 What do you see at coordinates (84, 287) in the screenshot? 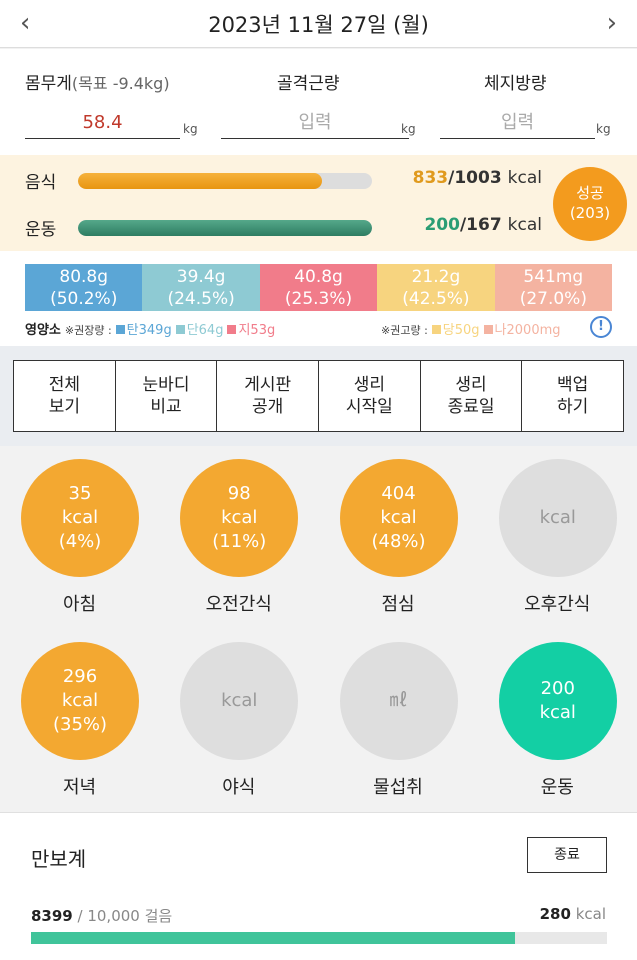
I see `nutrient-box: 80.8g (50.2%)` at bounding box center [84, 287].